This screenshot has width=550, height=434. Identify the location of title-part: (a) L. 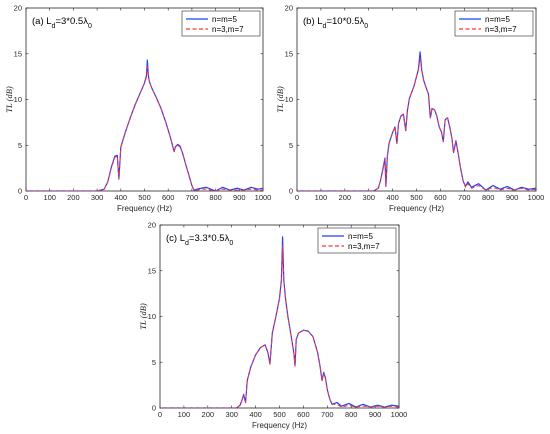
(42, 21).